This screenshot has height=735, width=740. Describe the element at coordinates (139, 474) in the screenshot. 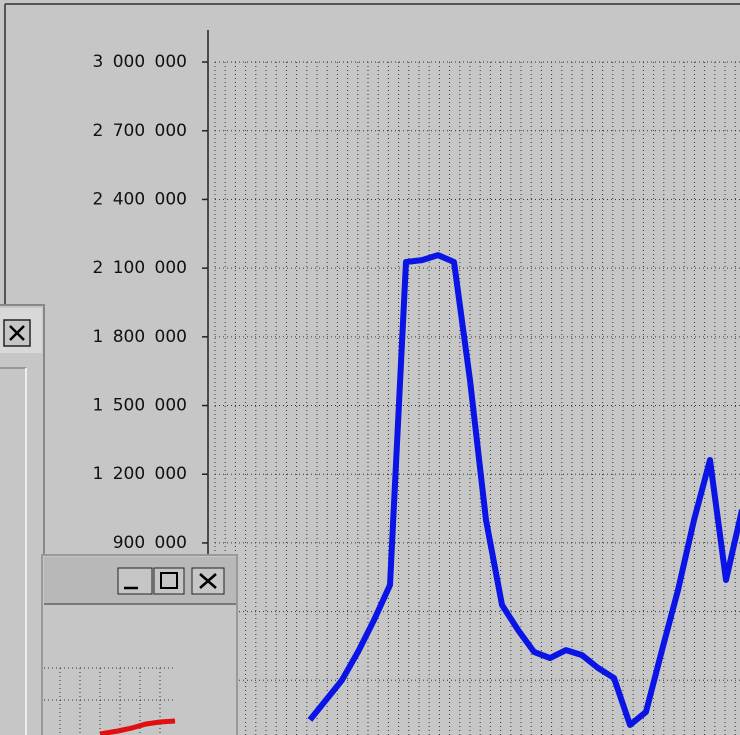

I see `y-tick-label: 1 200 000` at that location.